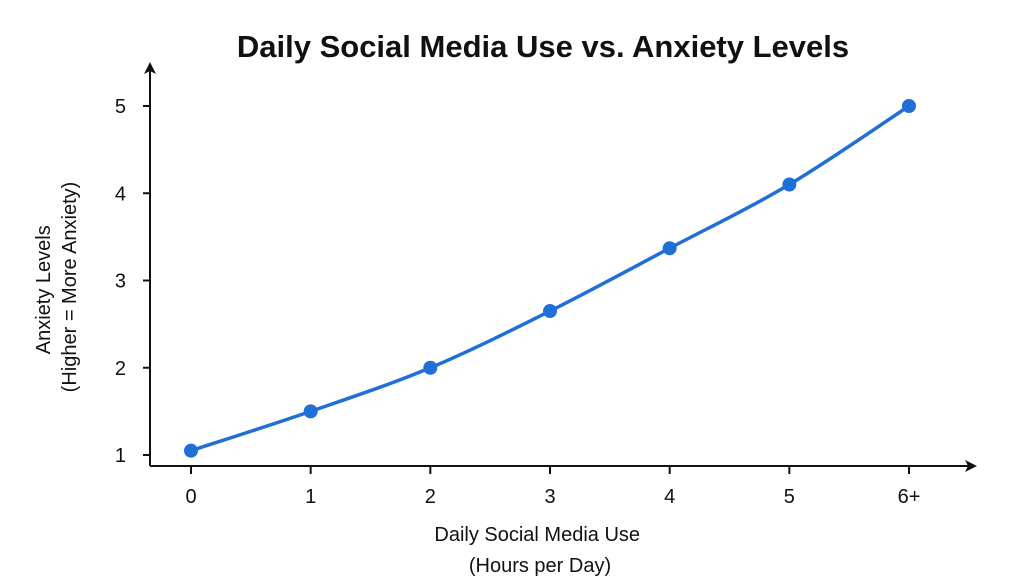  What do you see at coordinates (310, 497) in the screenshot?
I see `x-tick-label: 1` at bounding box center [310, 497].